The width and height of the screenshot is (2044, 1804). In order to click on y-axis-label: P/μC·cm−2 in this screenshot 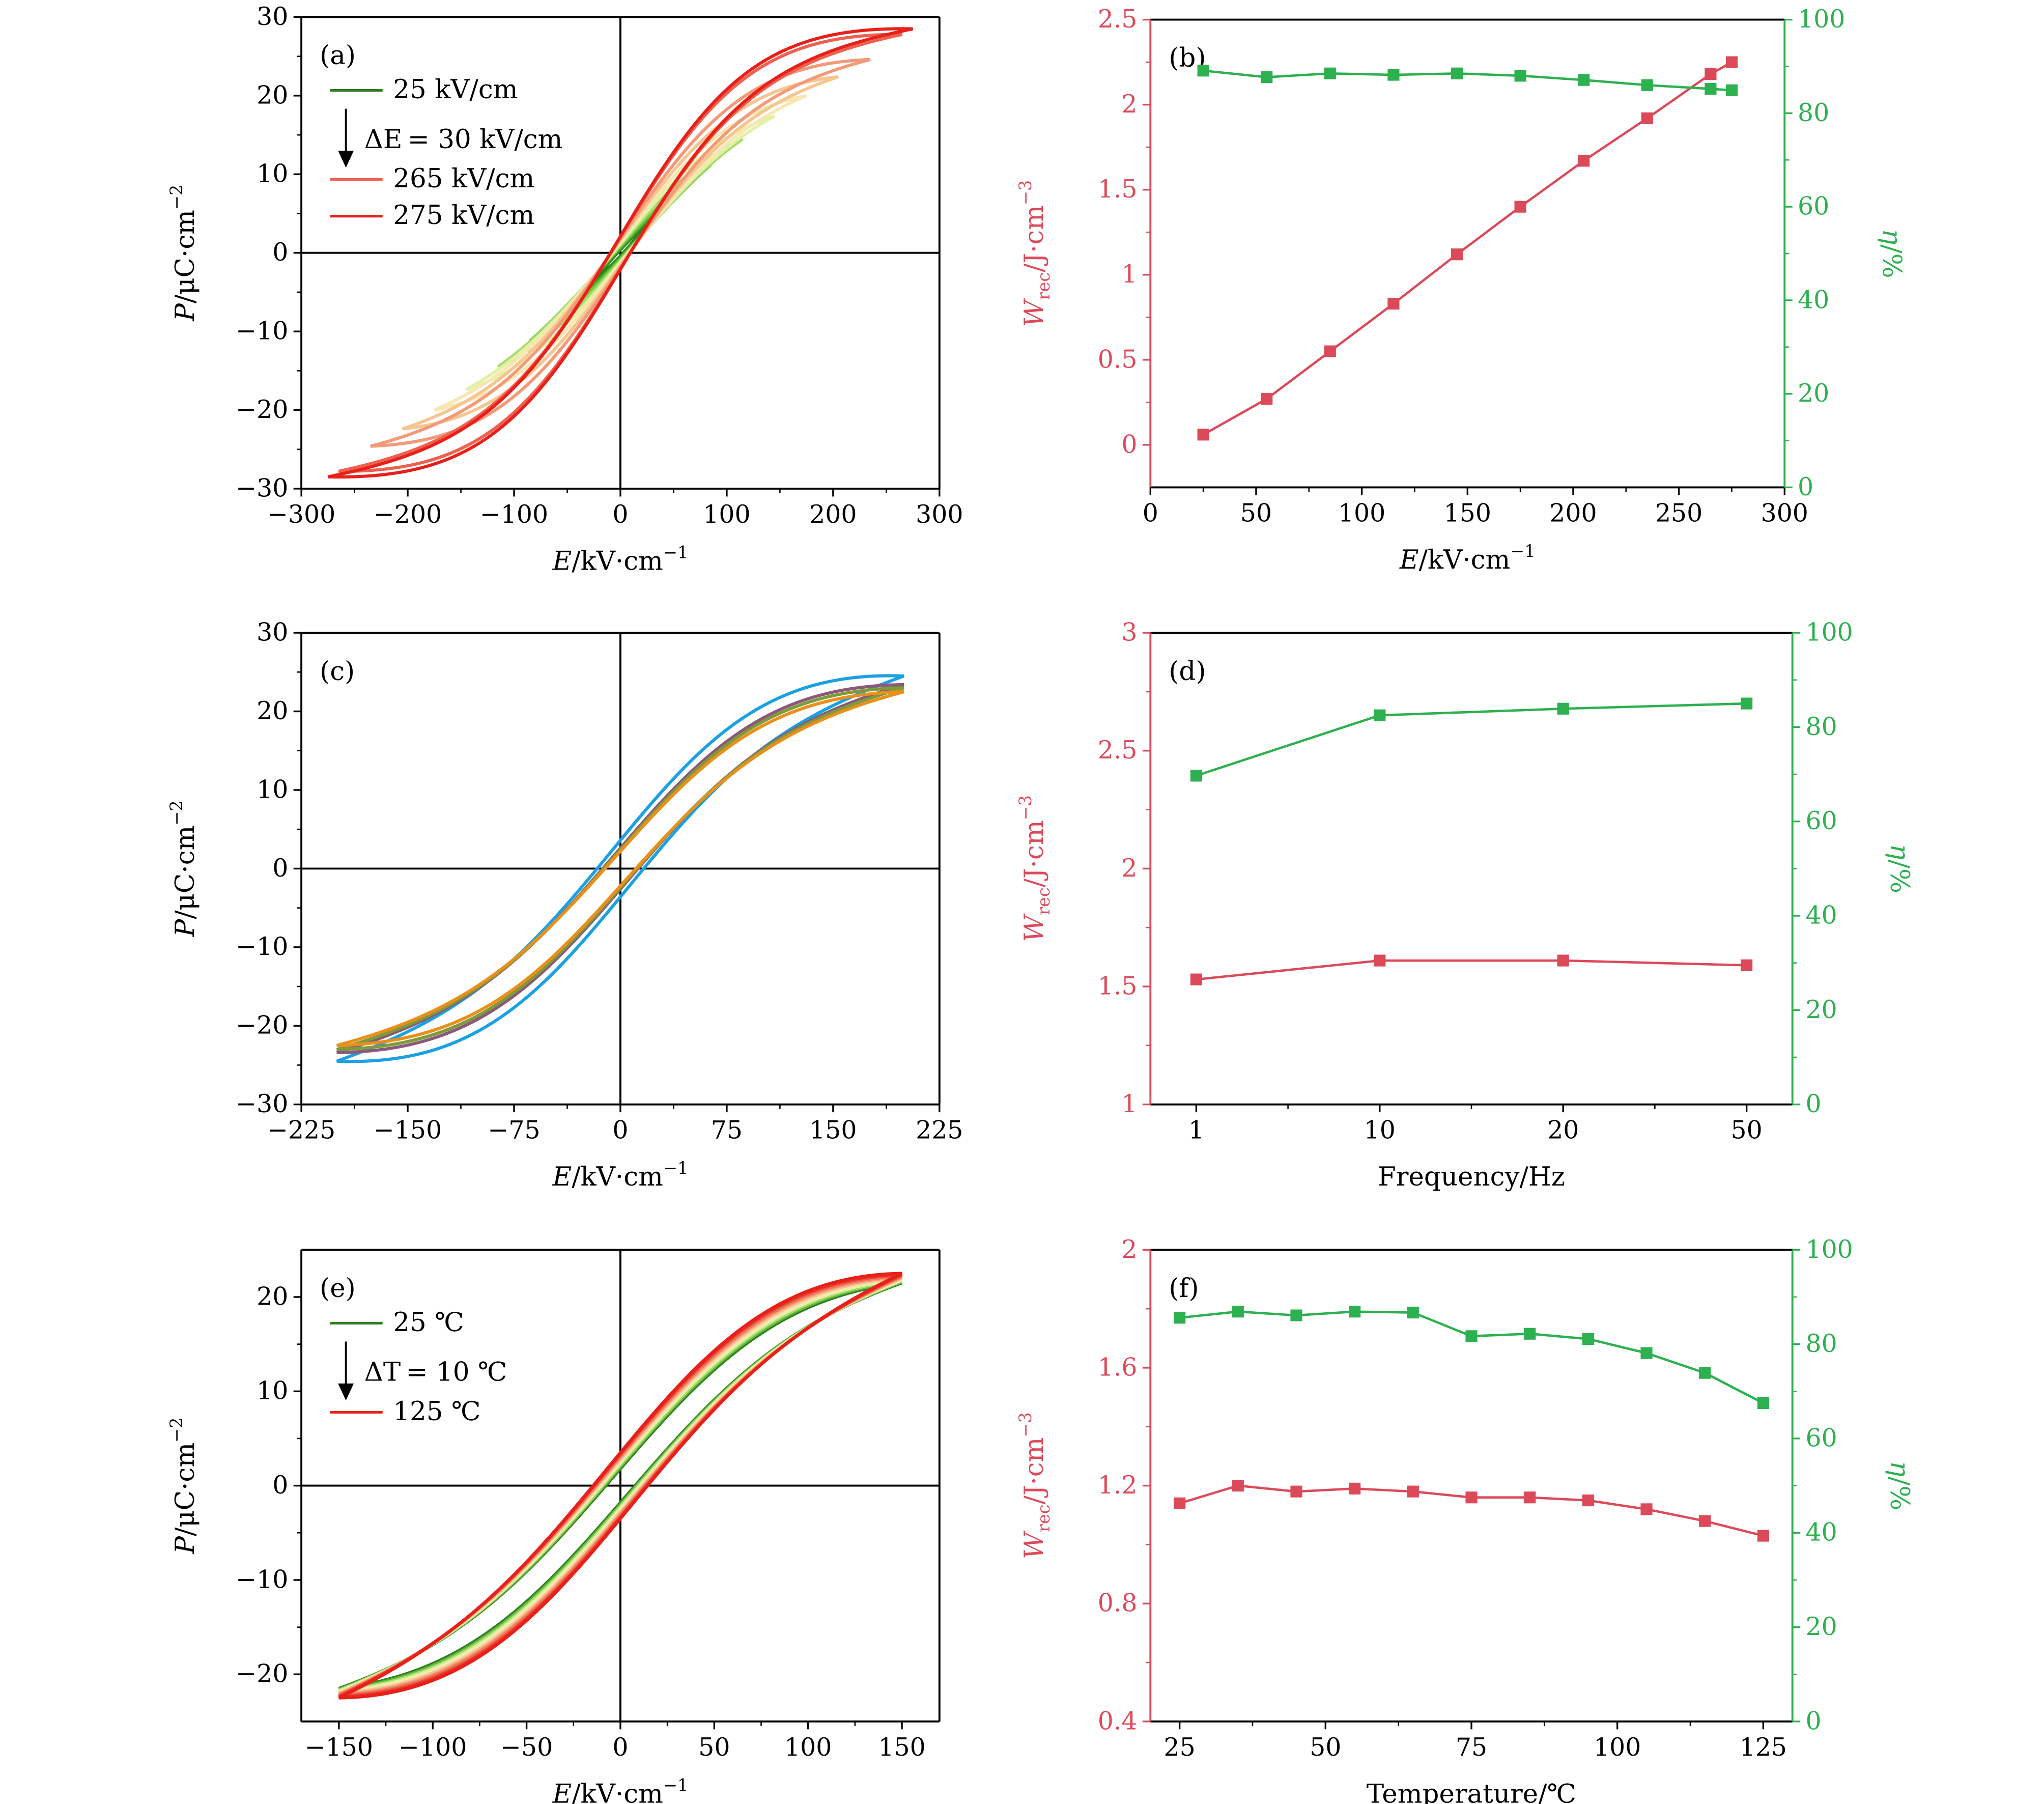, I will do `click(183, 253)`.